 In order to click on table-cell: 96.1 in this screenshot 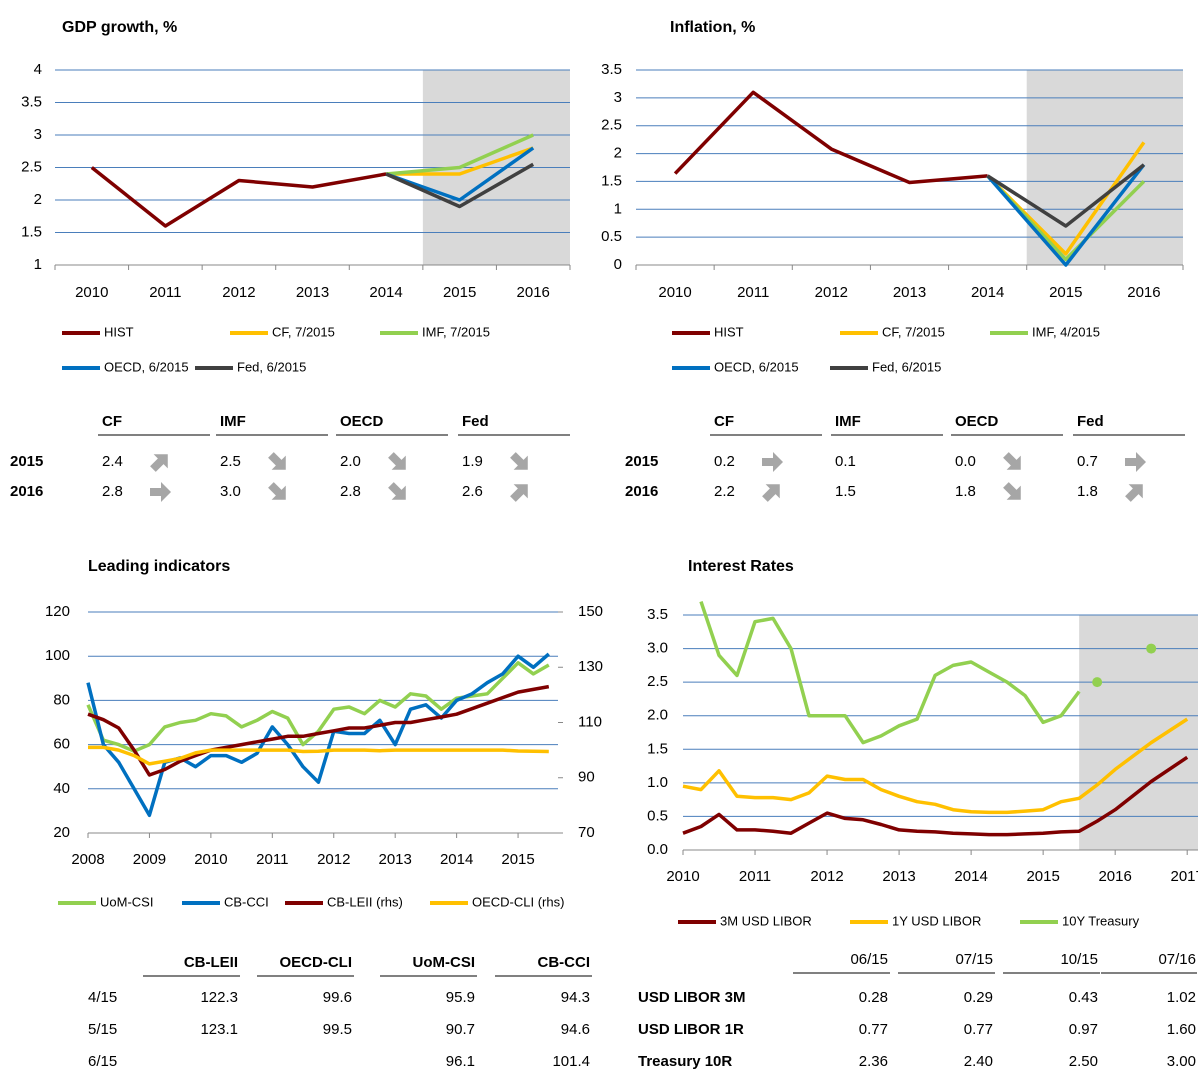, I will do `click(460, 1061)`.